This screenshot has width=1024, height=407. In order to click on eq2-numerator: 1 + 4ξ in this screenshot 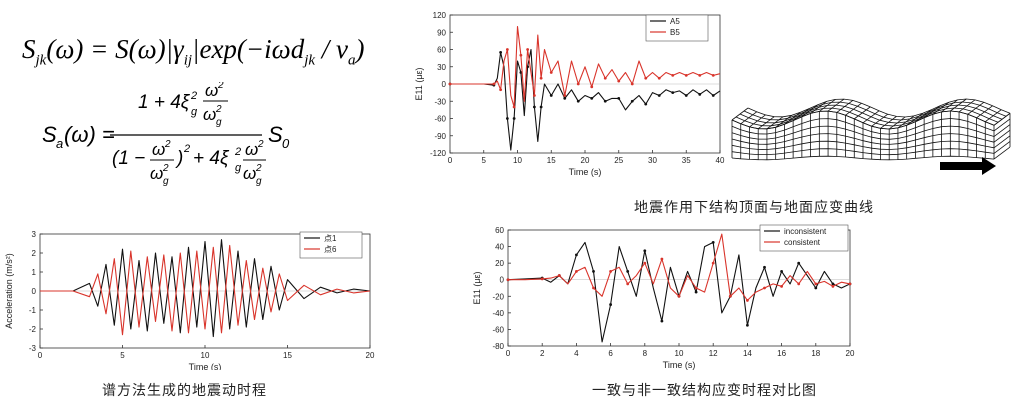, I will do `click(164, 102)`.